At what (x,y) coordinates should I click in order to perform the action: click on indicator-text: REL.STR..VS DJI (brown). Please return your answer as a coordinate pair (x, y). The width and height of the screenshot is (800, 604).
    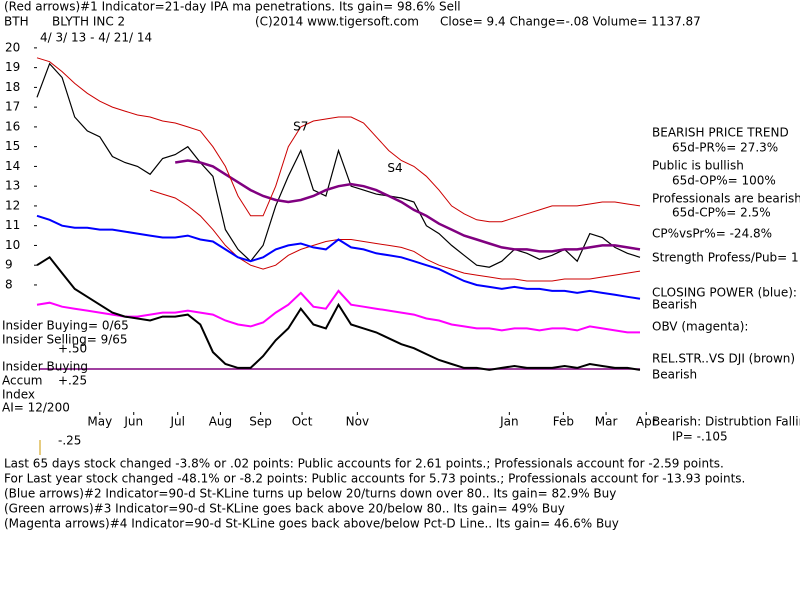
    Looking at the image, I should click on (723, 359).